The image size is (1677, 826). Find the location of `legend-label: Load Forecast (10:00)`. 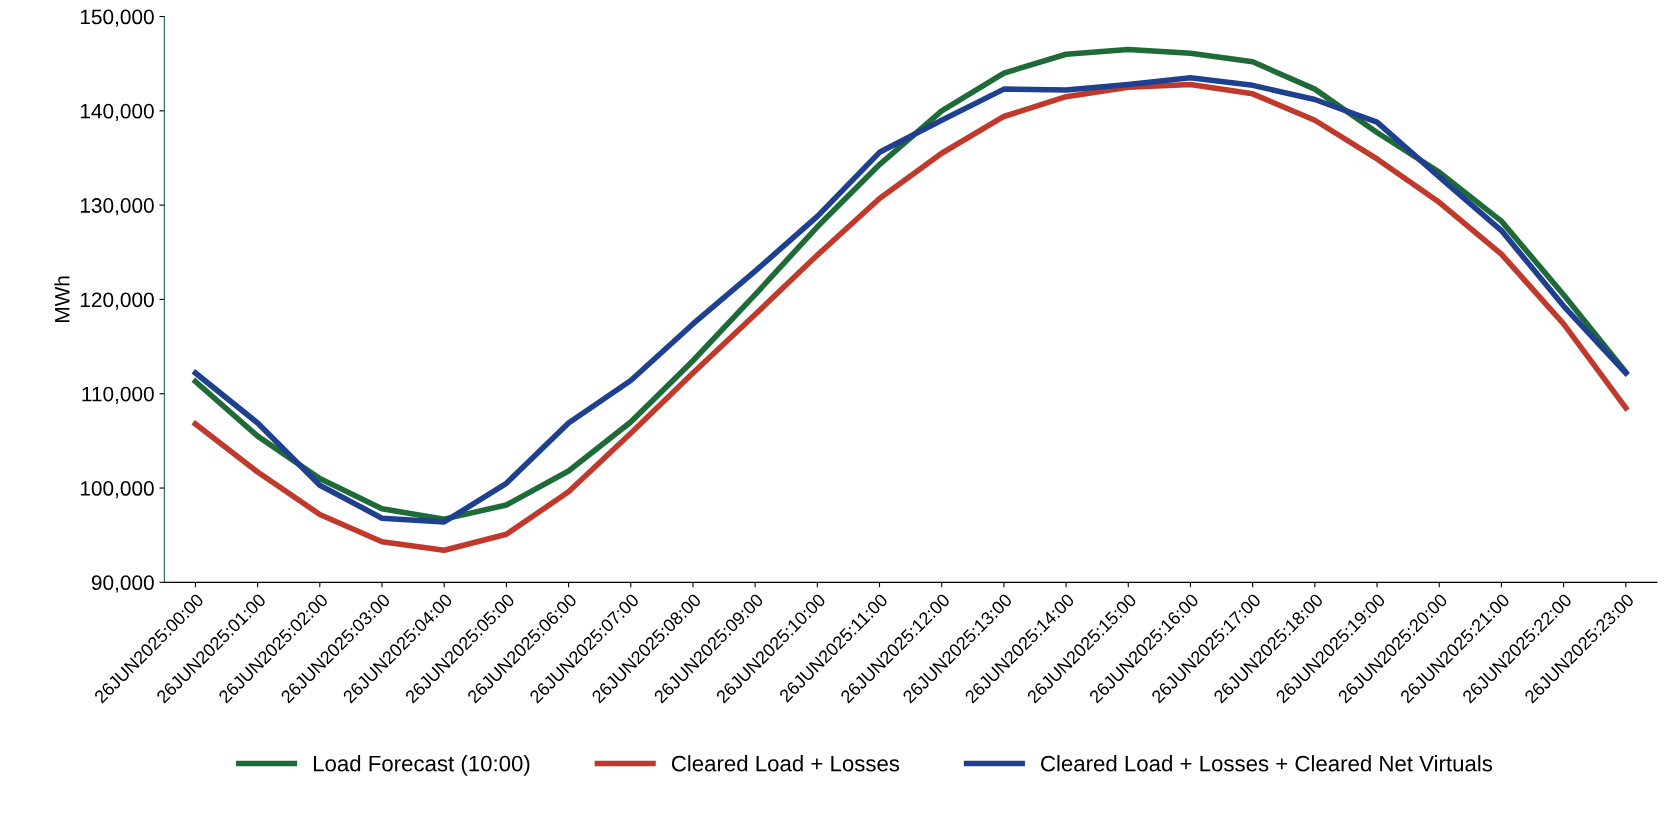

legend-label: Load Forecast (10:00) is located at coordinates (421, 765).